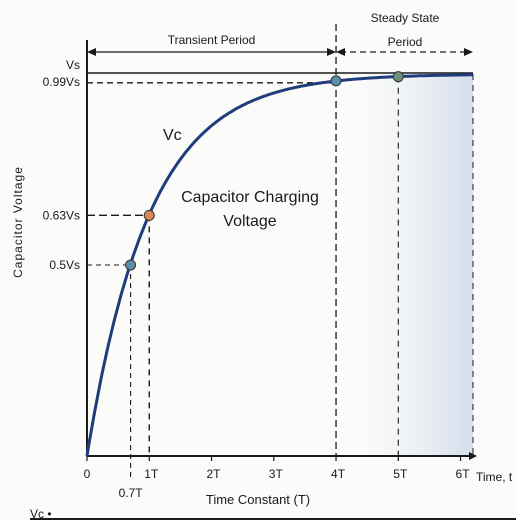 The height and width of the screenshot is (521, 516). What do you see at coordinates (151, 474) in the screenshot?
I see `x-tick-label-1: 1T` at bounding box center [151, 474].